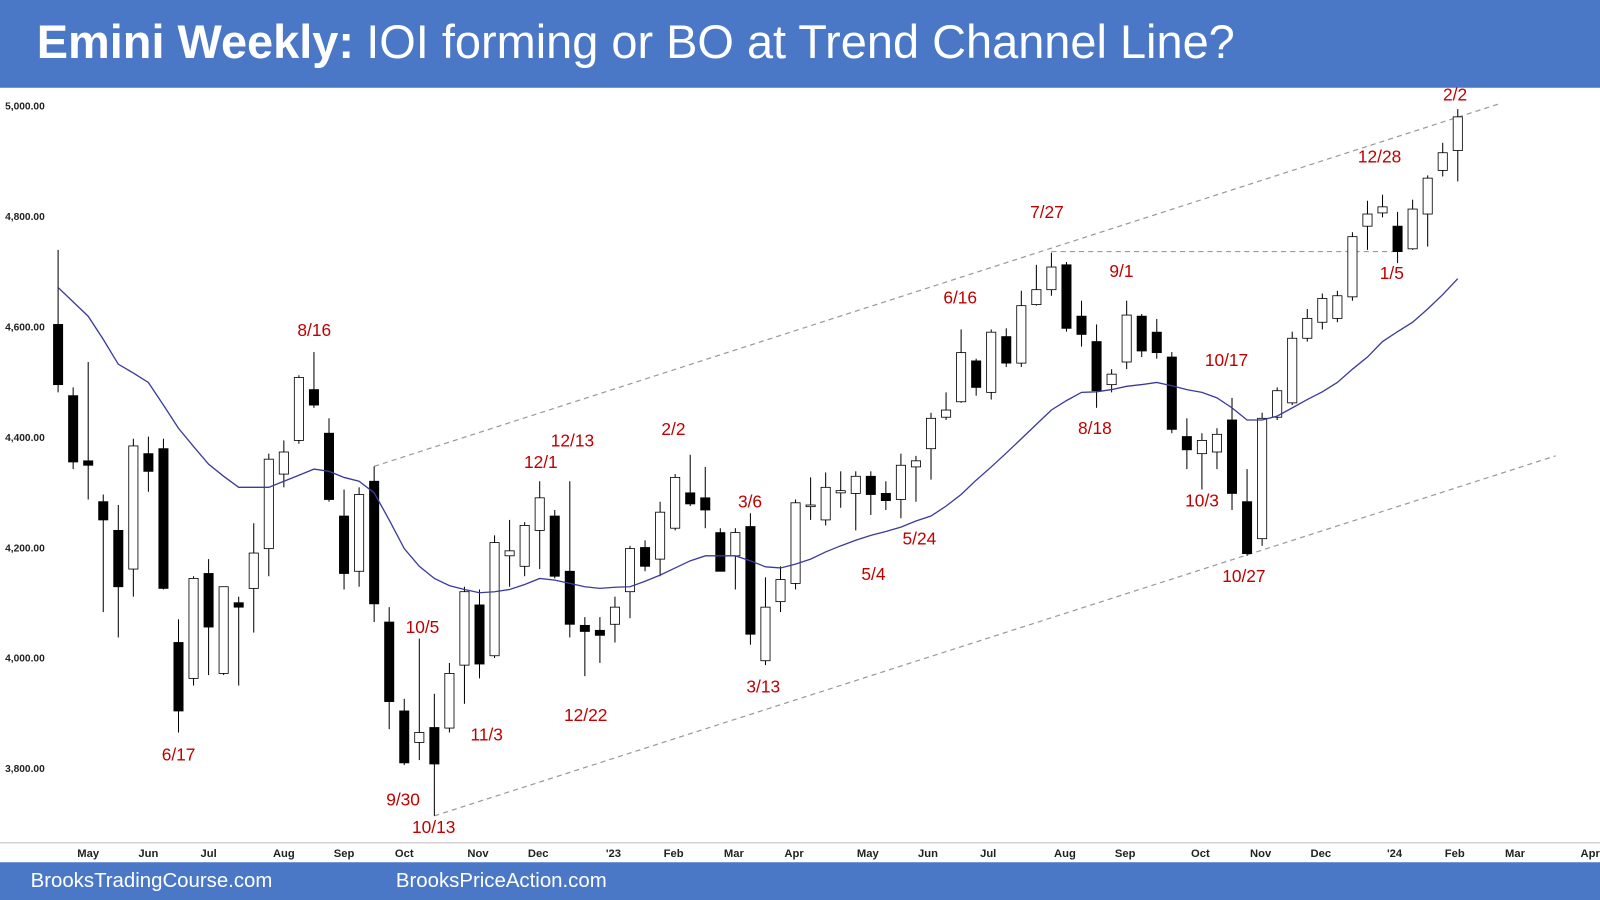  What do you see at coordinates (501, 881) in the screenshot?
I see `footer-link: BrooksPriceAction.com` at bounding box center [501, 881].